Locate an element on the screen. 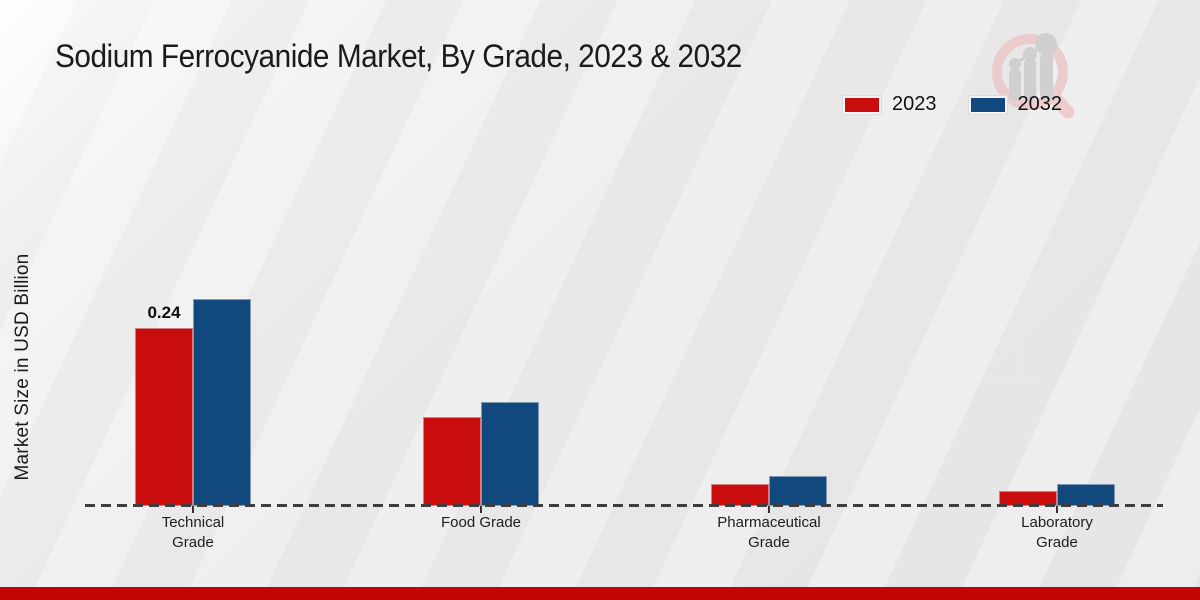 The width and height of the screenshot is (1200, 600). bar-2032-laboratory-grade is located at coordinates (1086, 495).